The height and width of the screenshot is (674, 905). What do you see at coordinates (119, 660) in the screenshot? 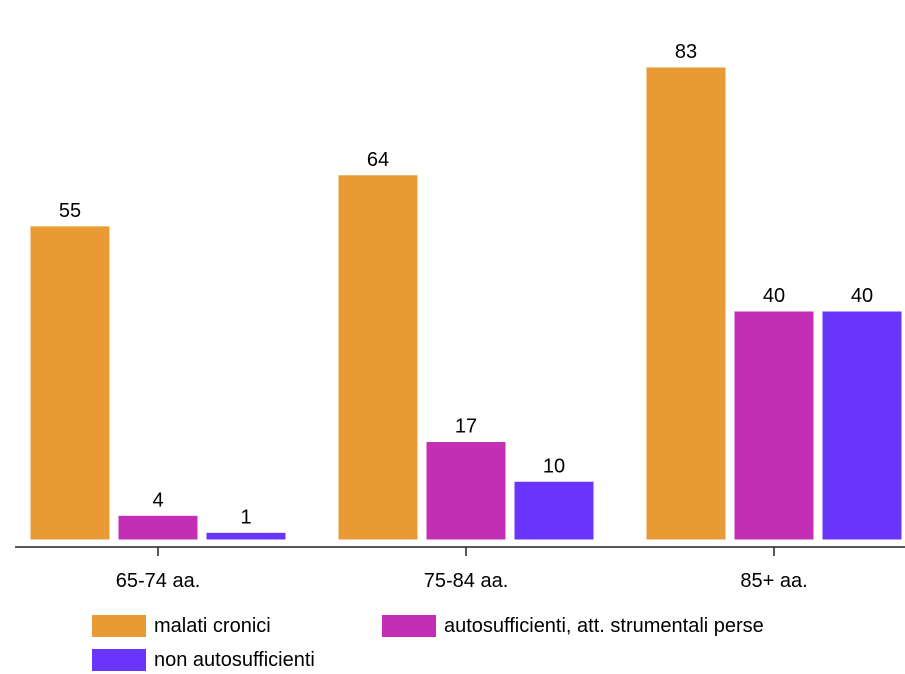
I see `legend-swatch-non-autosufficienti` at bounding box center [119, 660].